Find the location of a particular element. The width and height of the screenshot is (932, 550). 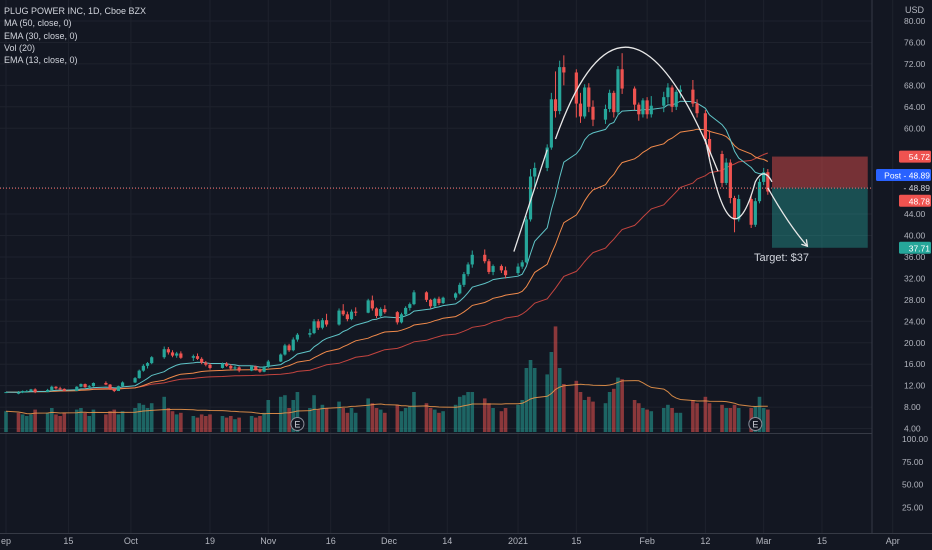

stop-price-badge: 54.72 is located at coordinates (915, 156).